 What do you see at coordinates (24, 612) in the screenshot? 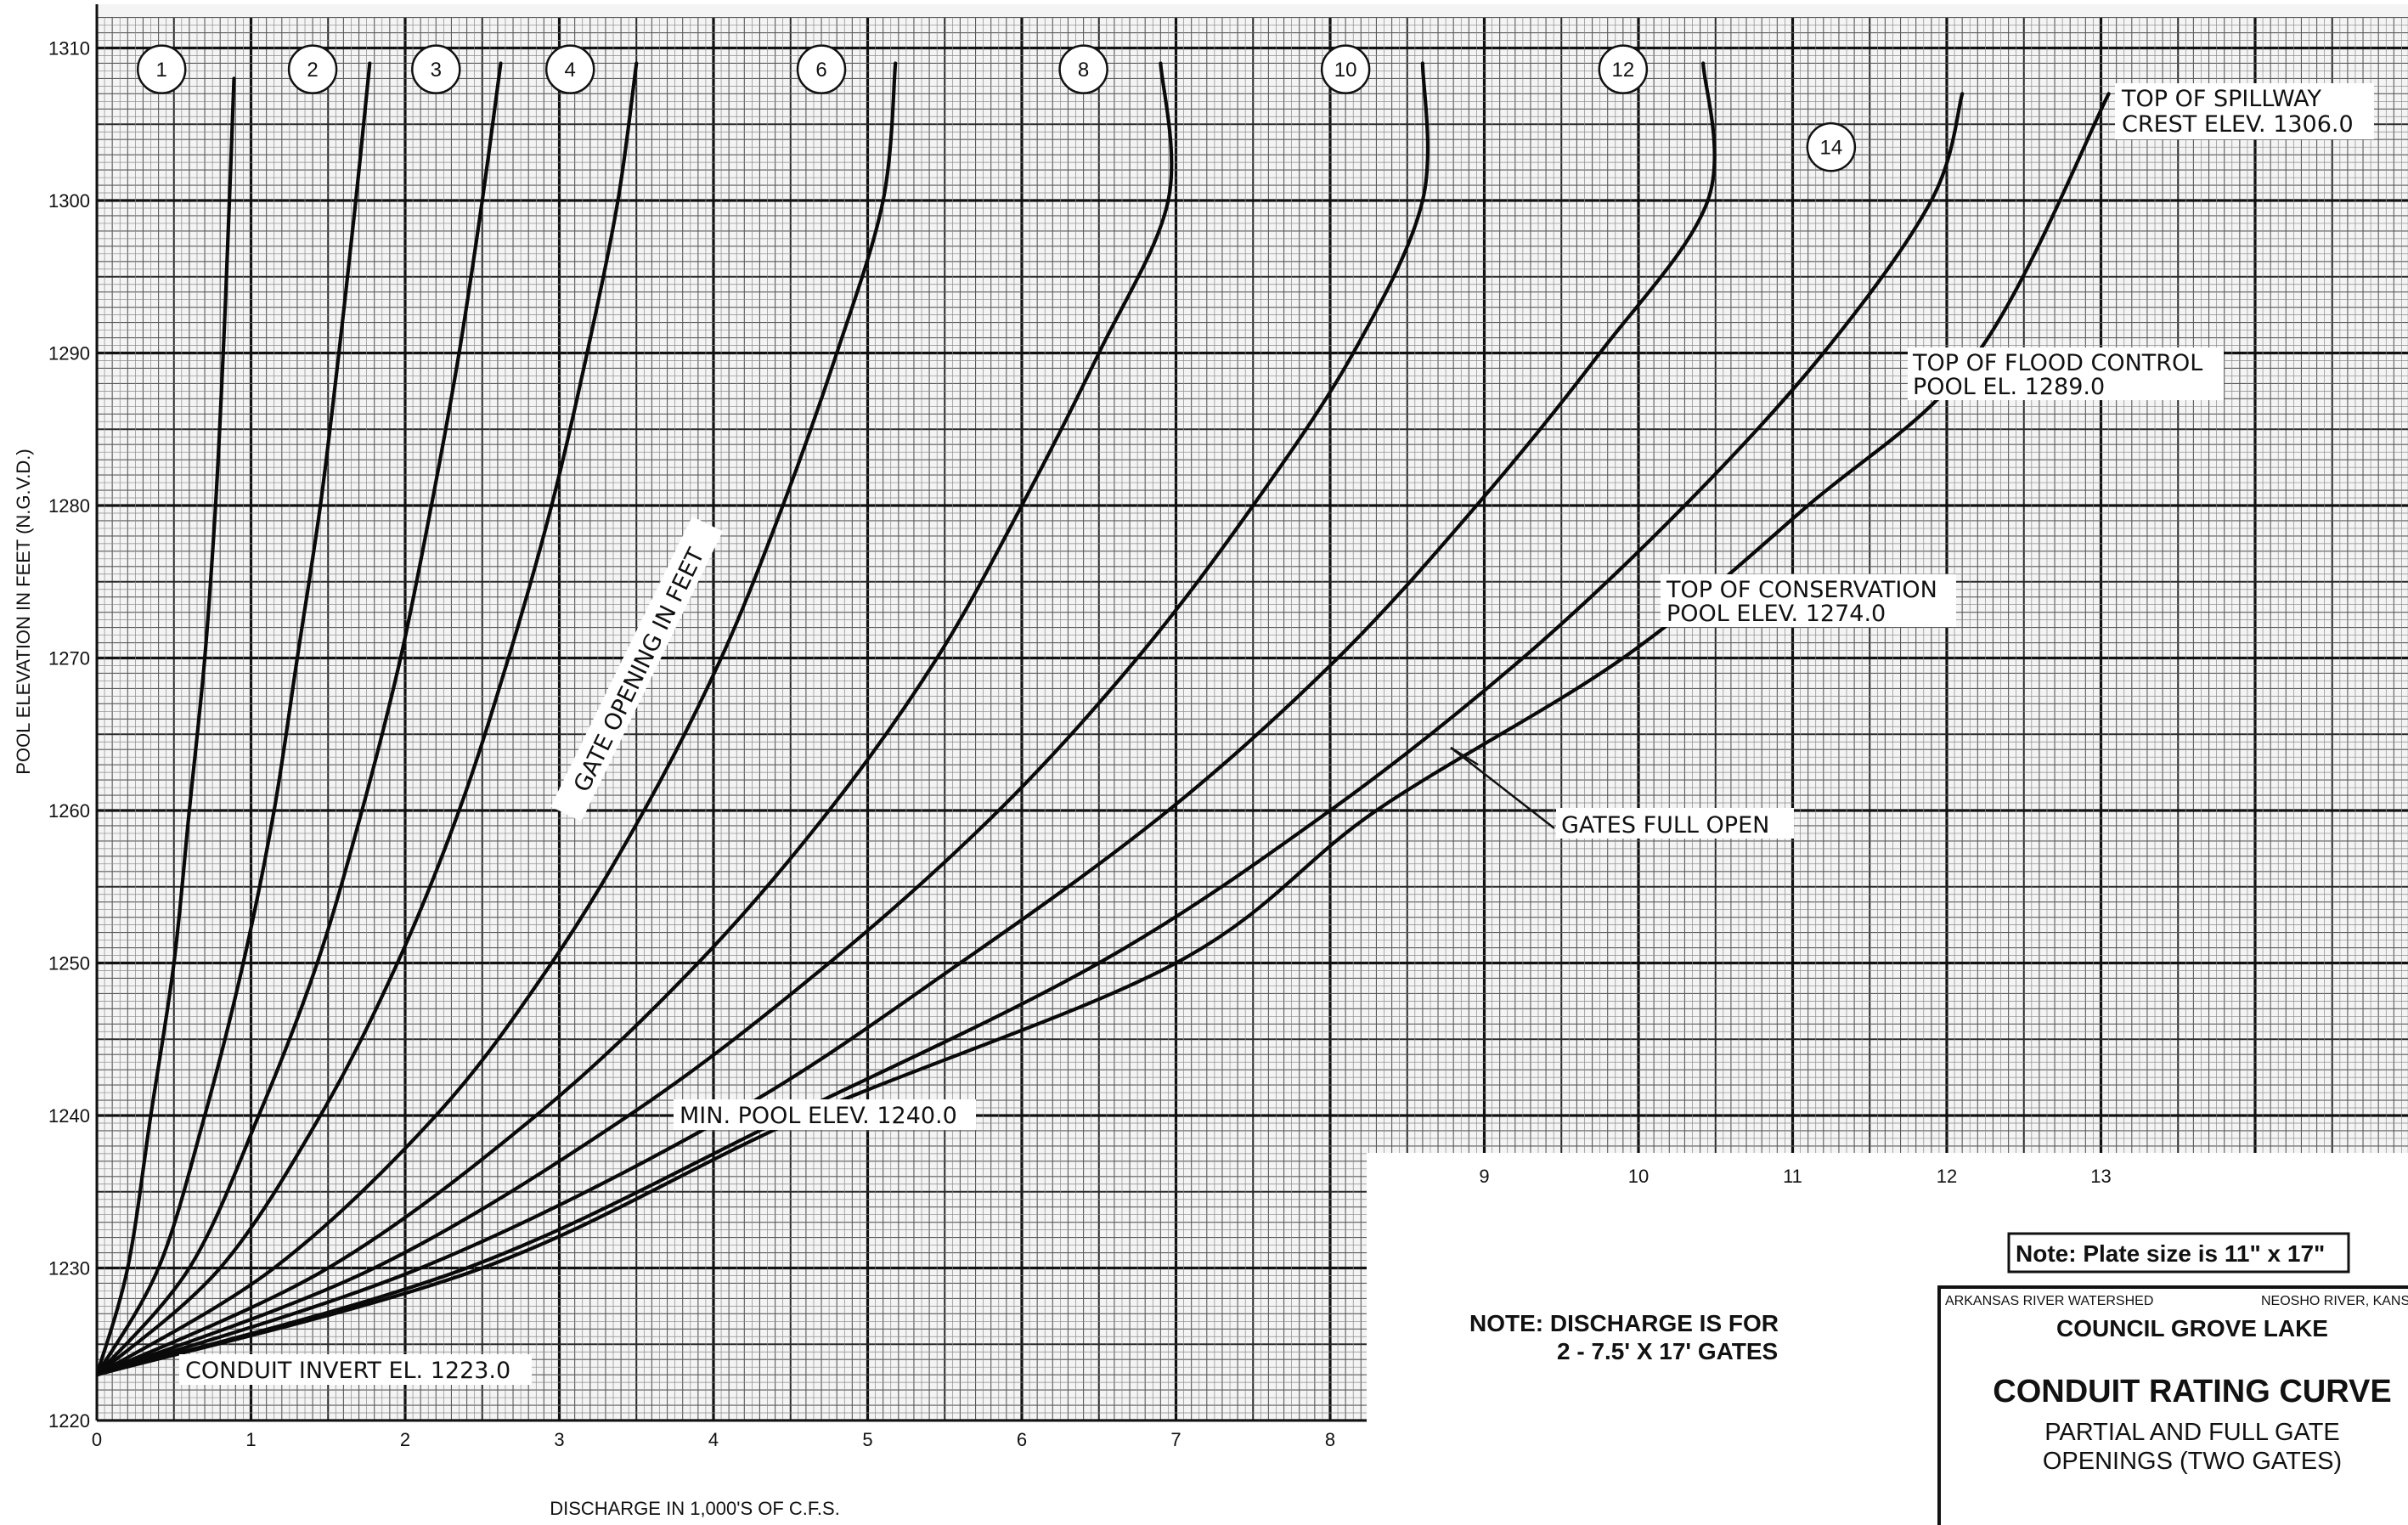
I see `y-axis-title: POOL ELEVATION IN FEET (N.G.V.D.)` at bounding box center [24, 612].